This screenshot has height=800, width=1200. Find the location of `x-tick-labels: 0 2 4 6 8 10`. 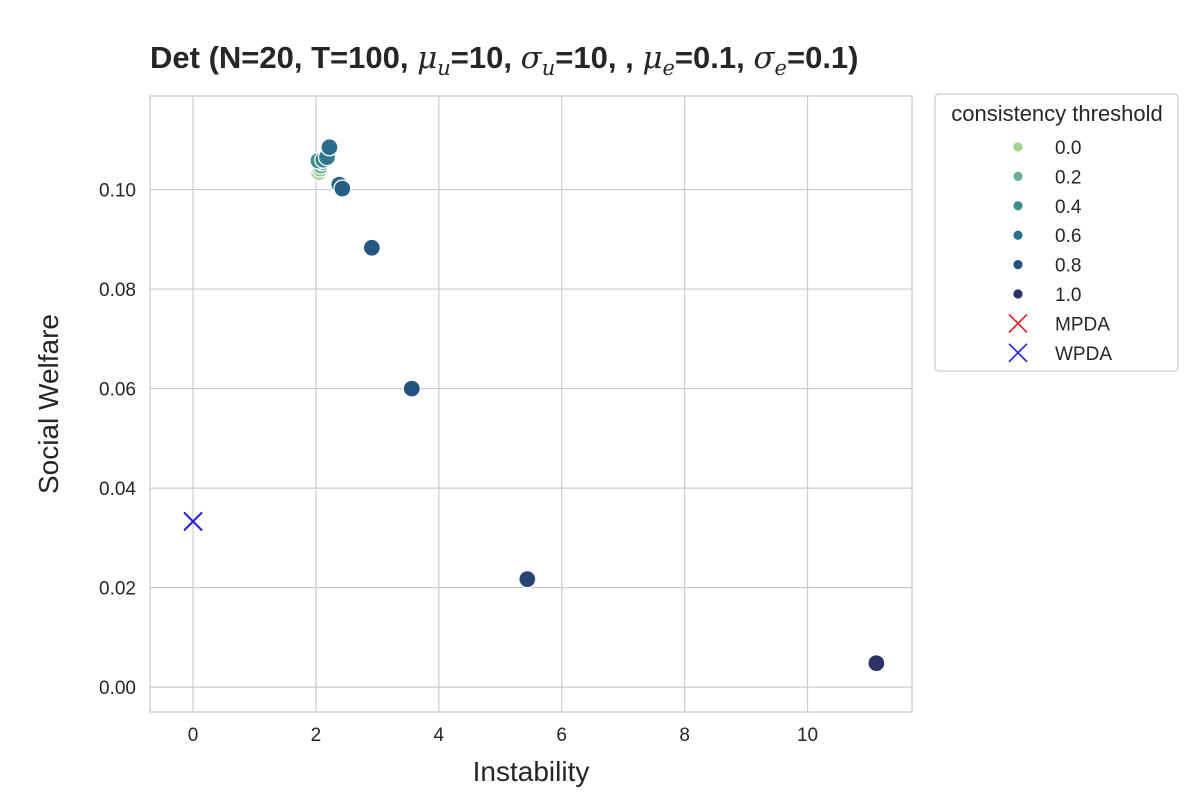

x-tick-labels: 0 2 4 6 8 10 is located at coordinates (503, 735).